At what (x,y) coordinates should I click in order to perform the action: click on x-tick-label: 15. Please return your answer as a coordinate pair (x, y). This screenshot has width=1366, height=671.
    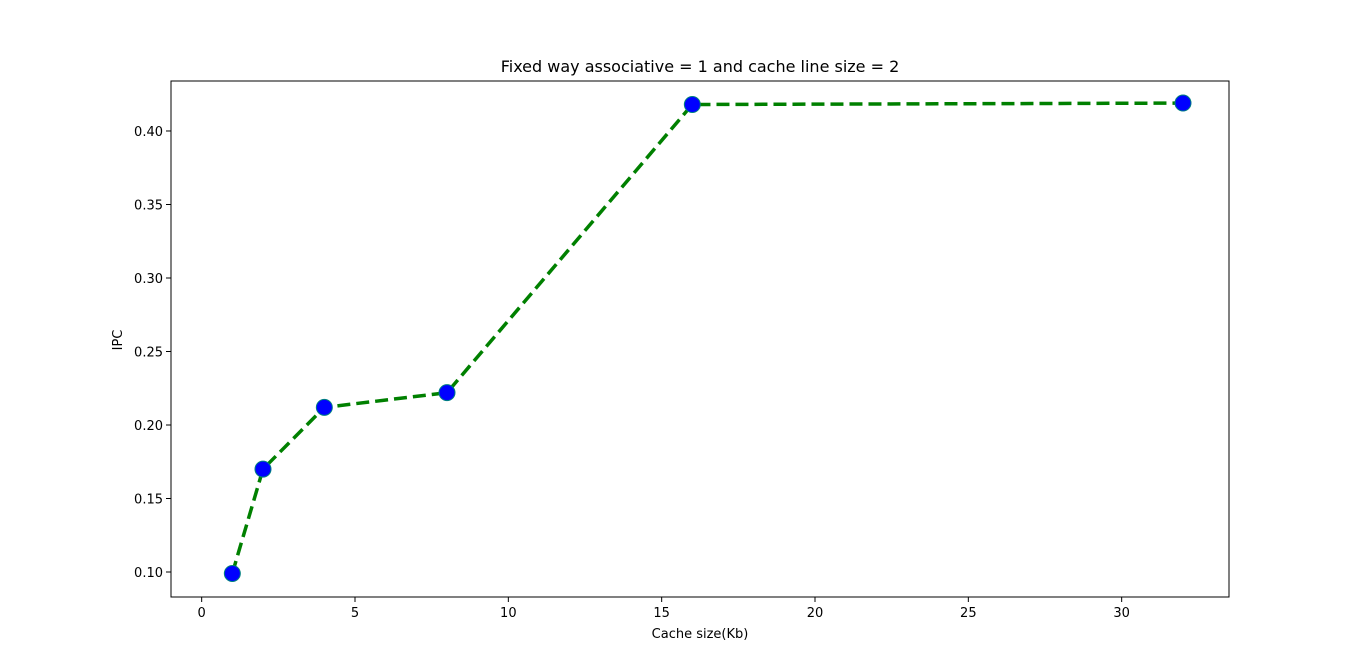
    Looking at the image, I should click on (661, 613).